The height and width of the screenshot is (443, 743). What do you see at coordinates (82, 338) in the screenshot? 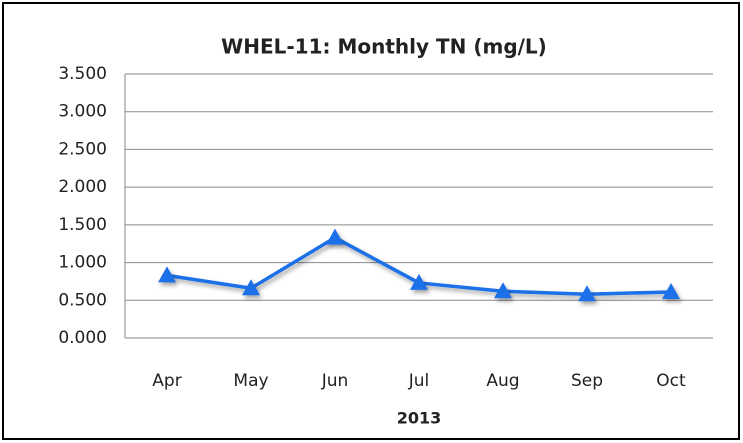
I see `y-tick-label: 0.000` at bounding box center [82, 338].